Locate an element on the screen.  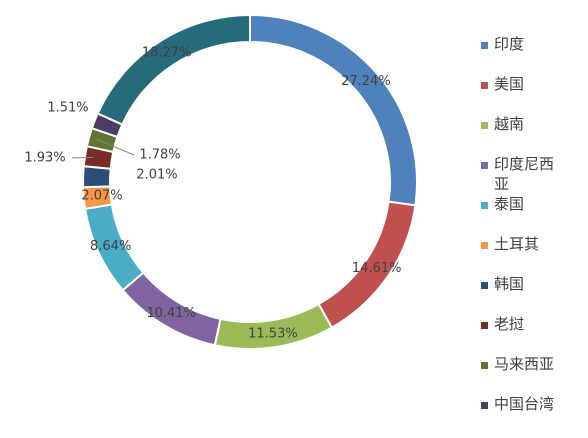
legend-item: 马来西亚 is located at coordinates (528, 370).